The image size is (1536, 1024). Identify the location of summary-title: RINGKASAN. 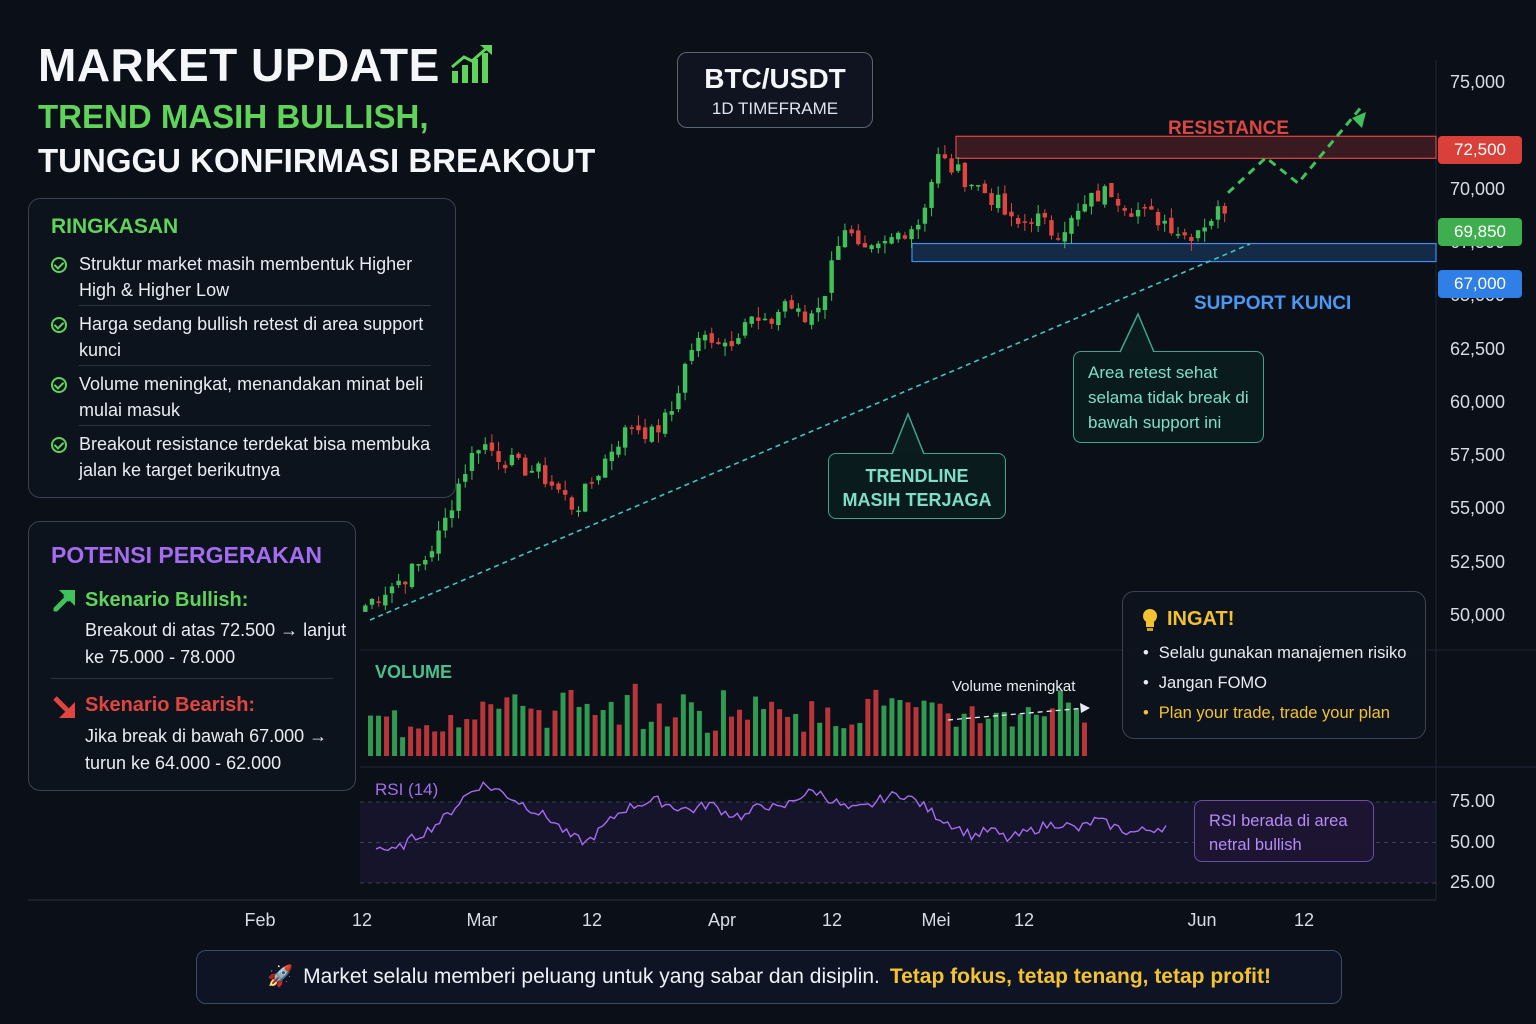
(115, 226).